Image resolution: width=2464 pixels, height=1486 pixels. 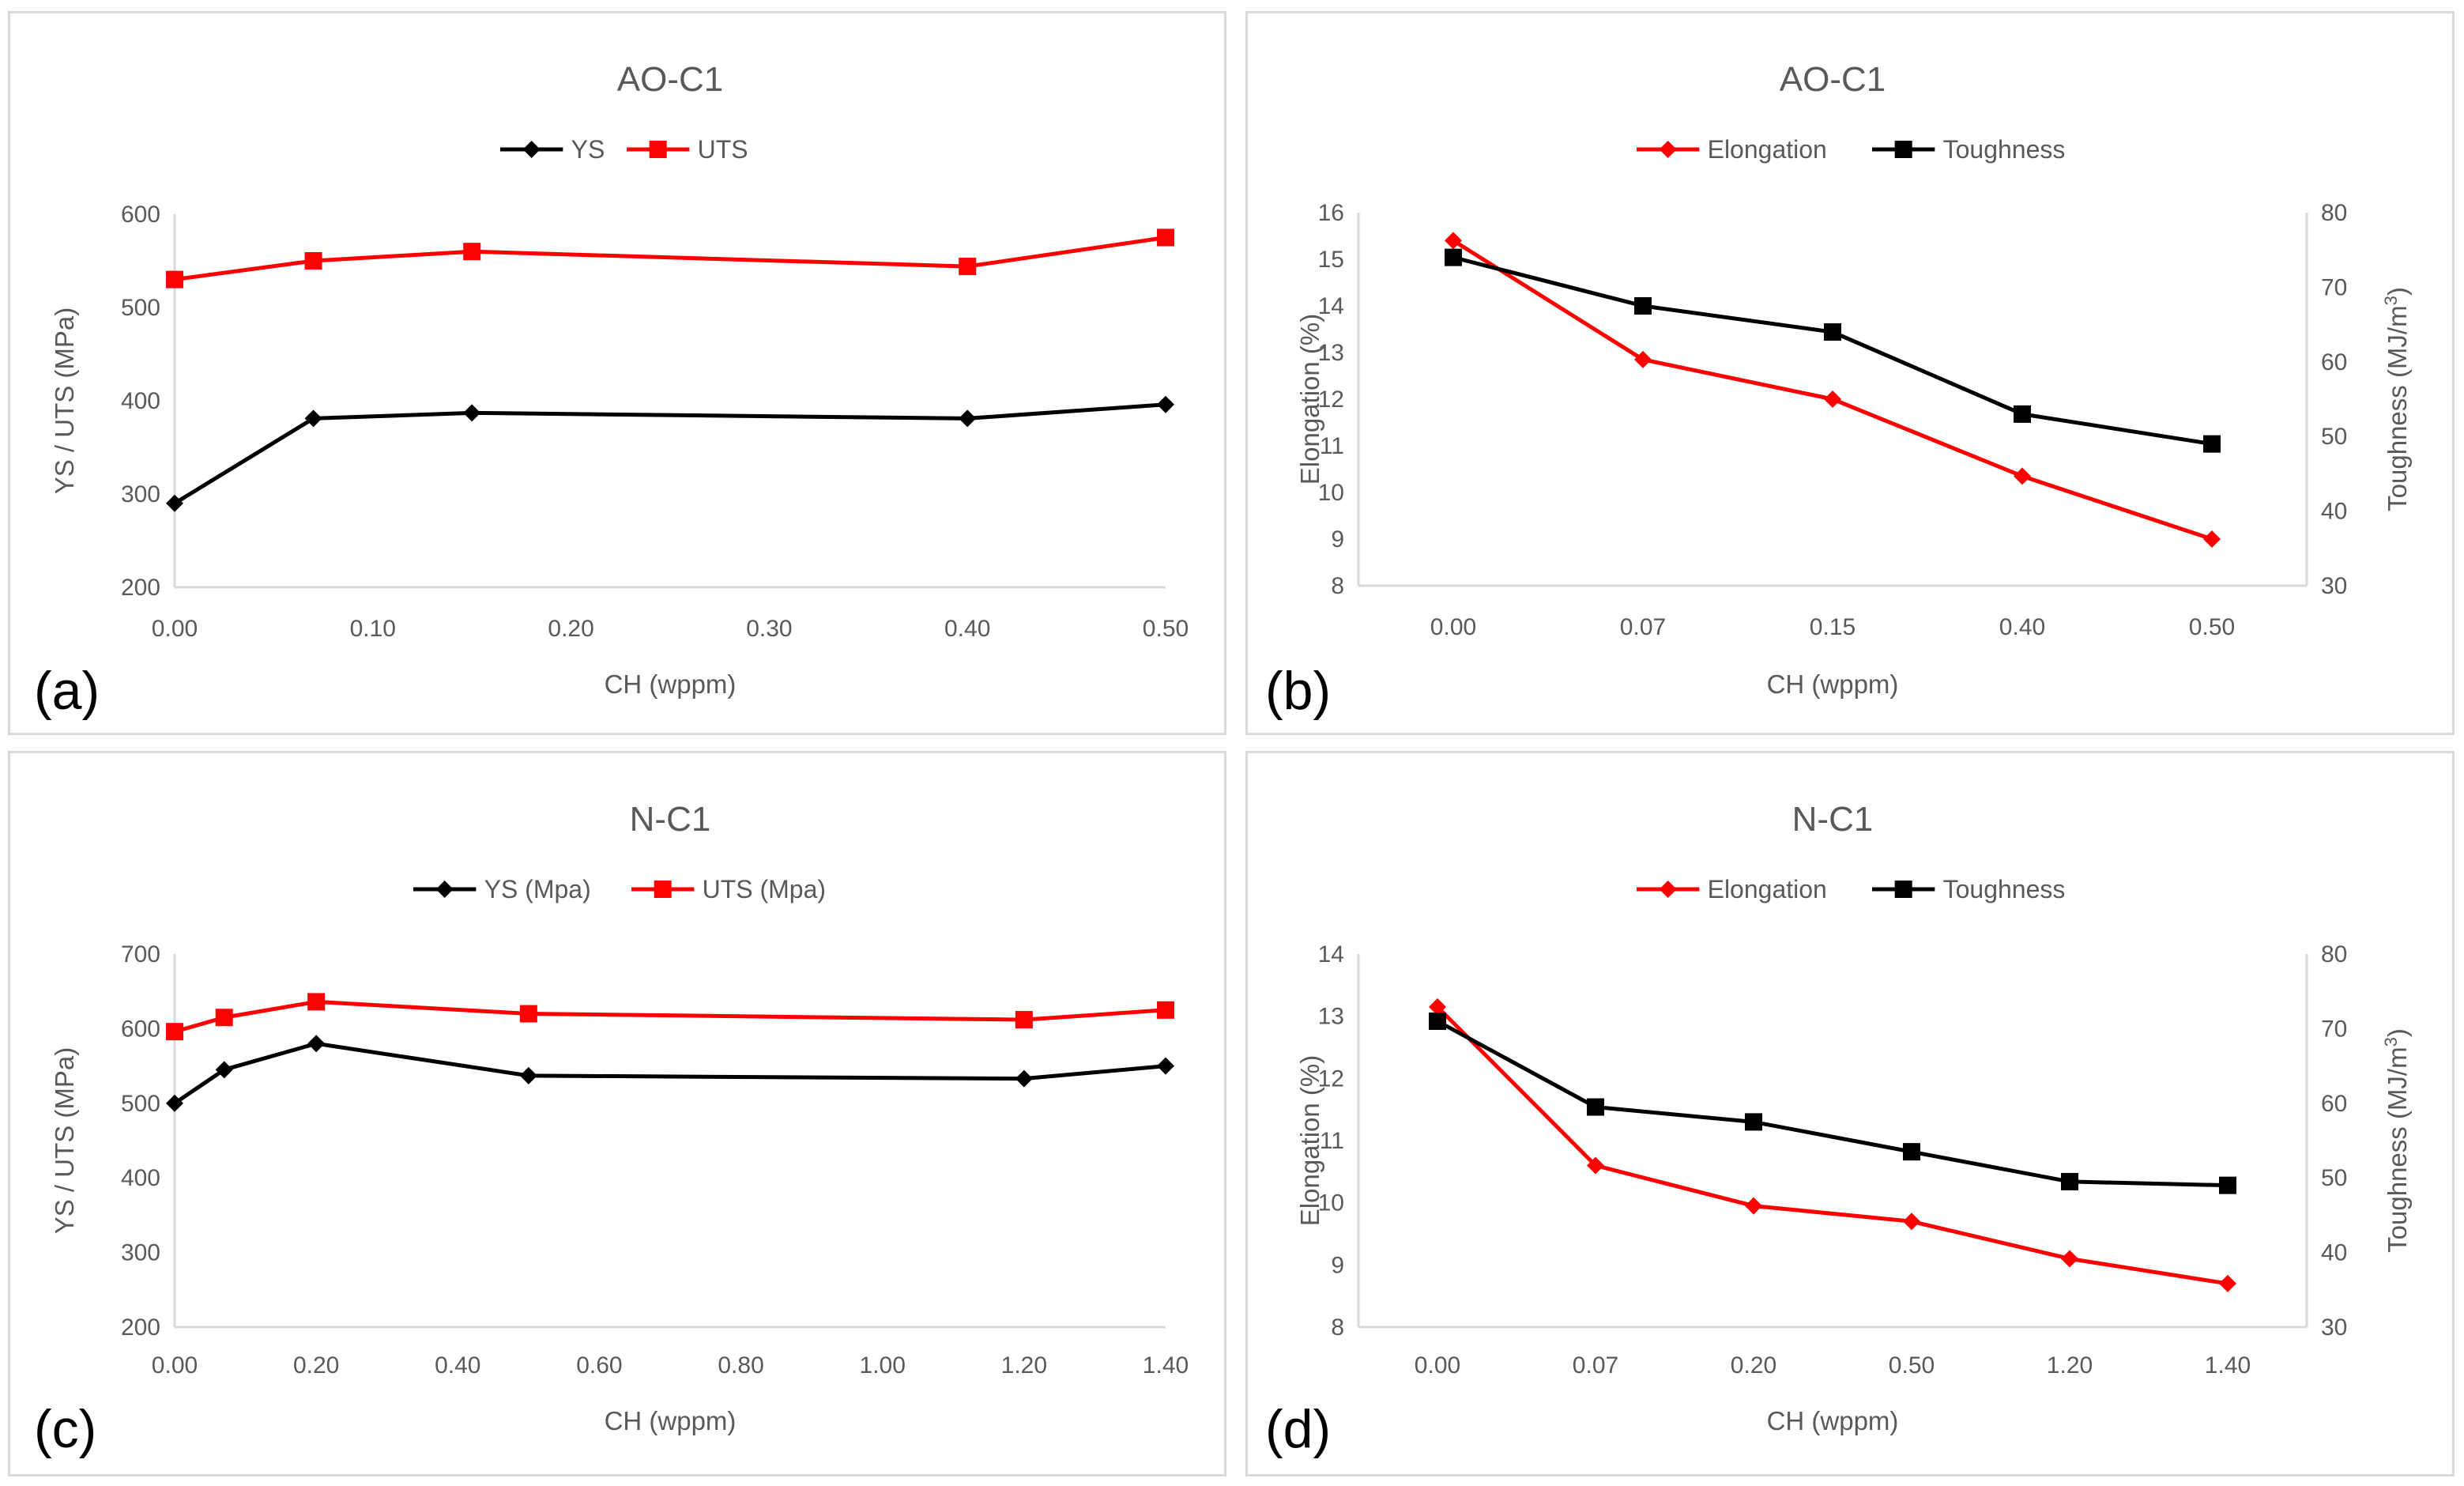 I want to click on chart-b-y2-title-sup: 3, so click(x=2391, y=300).